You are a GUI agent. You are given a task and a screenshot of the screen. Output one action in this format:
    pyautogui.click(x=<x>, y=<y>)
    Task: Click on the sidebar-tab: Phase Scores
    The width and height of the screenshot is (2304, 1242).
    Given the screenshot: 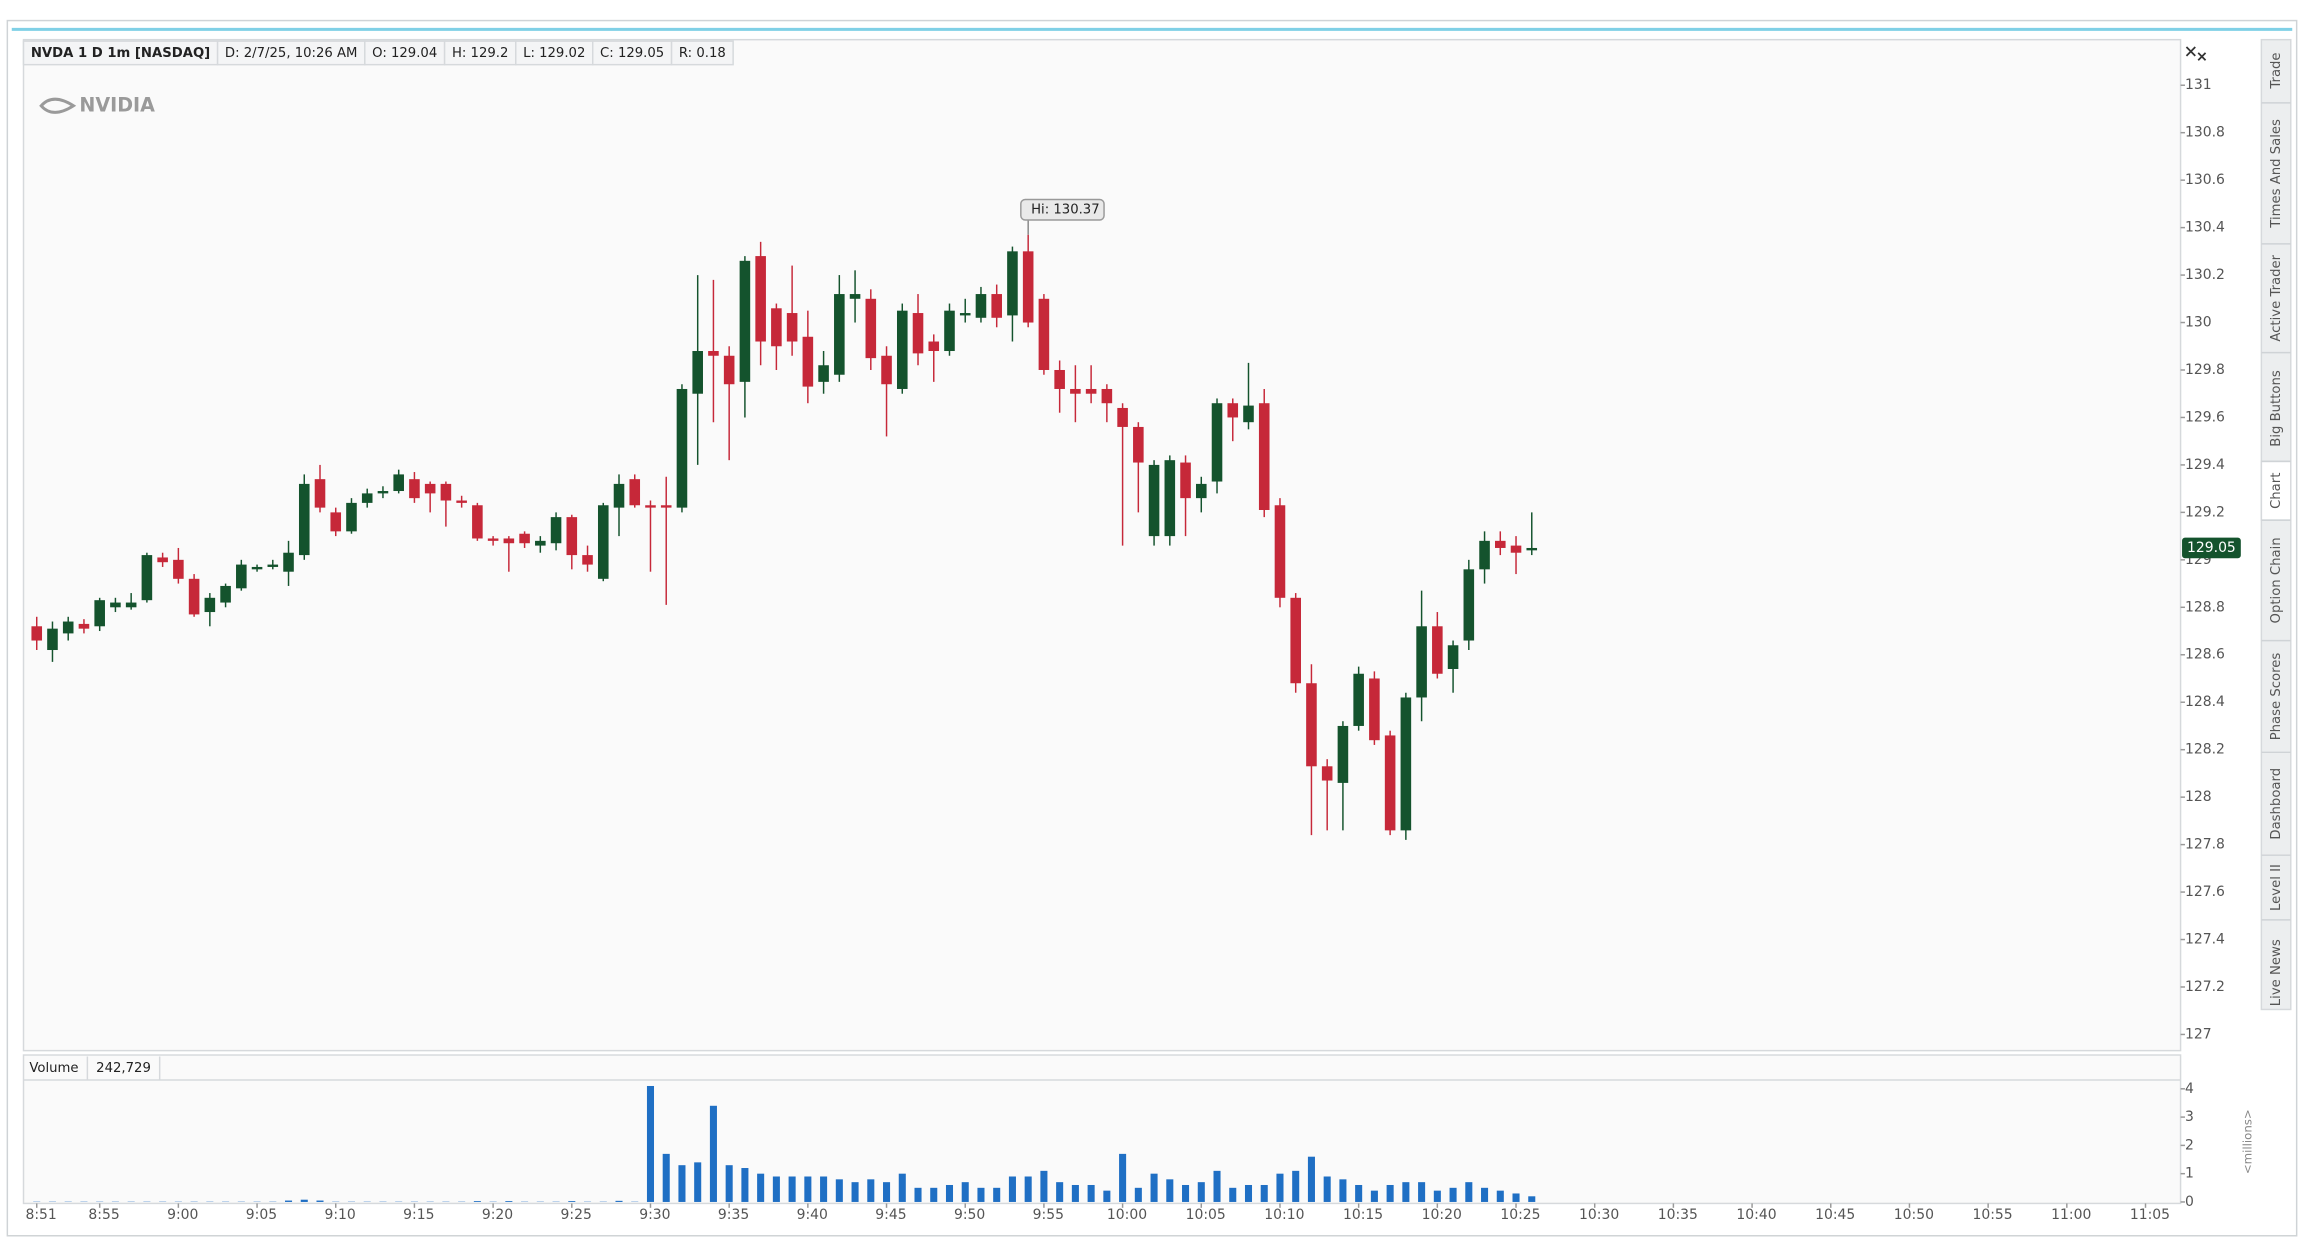 What is the action you would take?
    pyautogui.click(x=2276, y=697)
    